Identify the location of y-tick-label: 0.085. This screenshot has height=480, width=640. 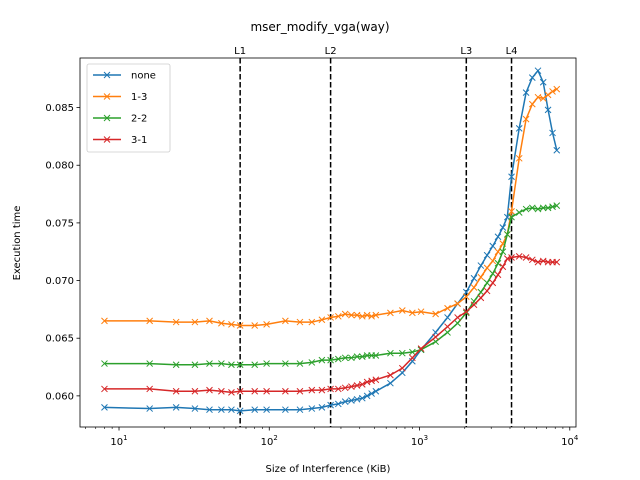
(59, 108).